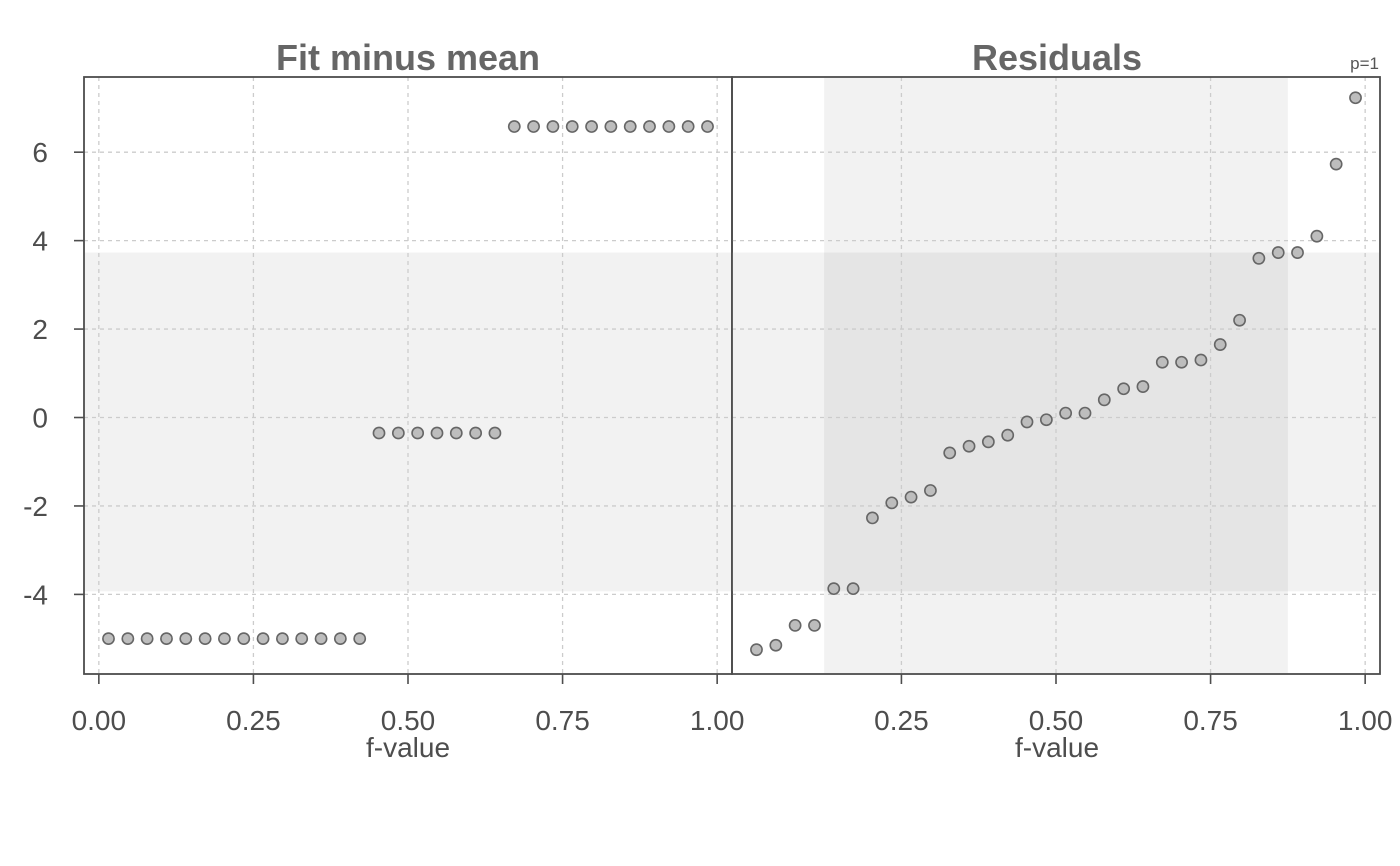 The width and height of the screenshot is (1400, 866). Describe the element at coordinates (408, 747) in the screenshot. I see `x-axis-label-left: f-value` at that location.